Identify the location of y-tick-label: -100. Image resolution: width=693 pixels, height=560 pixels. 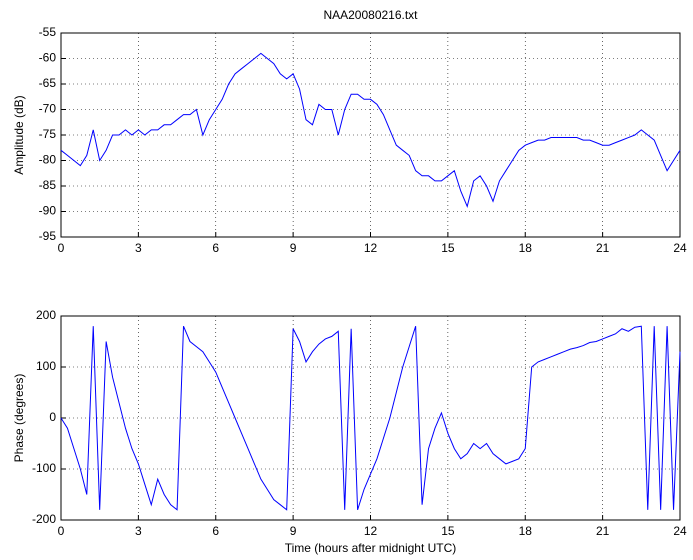
(44, 468).